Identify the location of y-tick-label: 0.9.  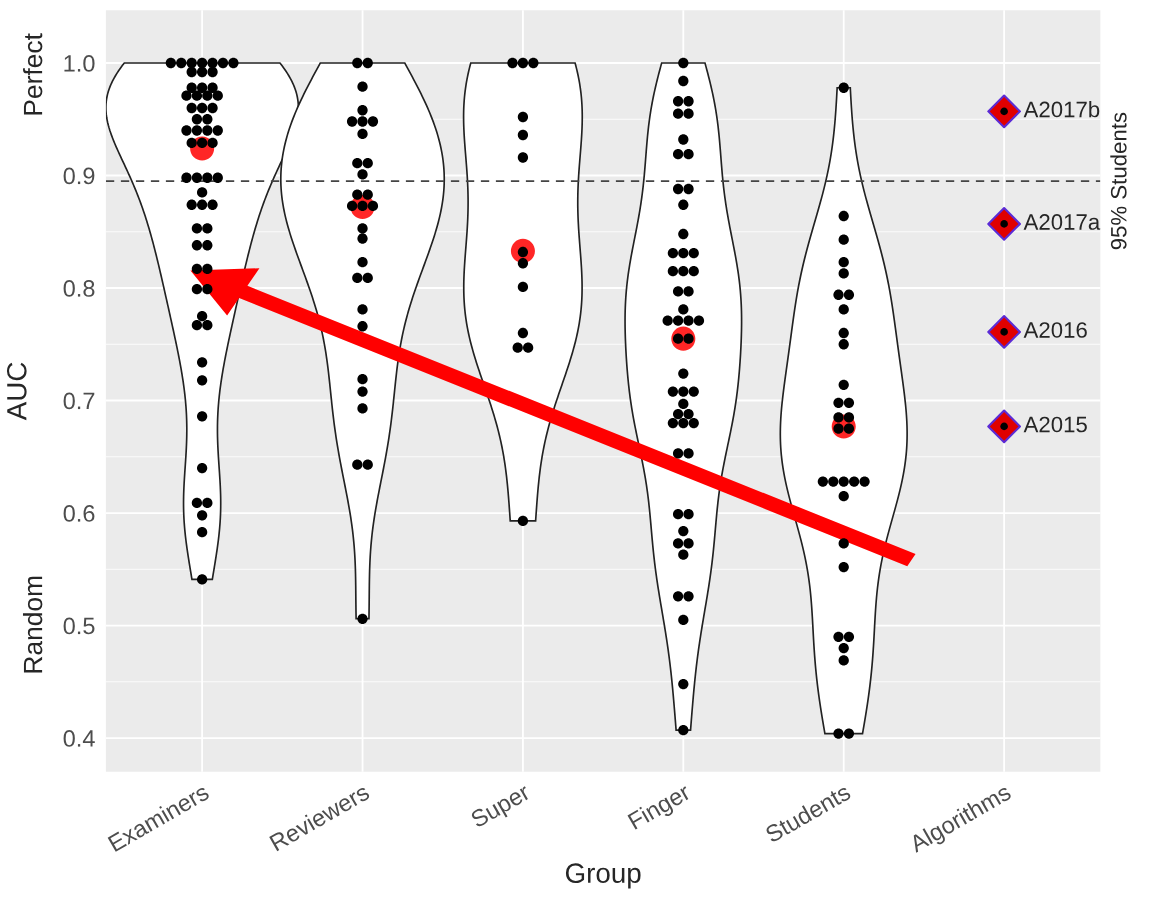
(79, 176).